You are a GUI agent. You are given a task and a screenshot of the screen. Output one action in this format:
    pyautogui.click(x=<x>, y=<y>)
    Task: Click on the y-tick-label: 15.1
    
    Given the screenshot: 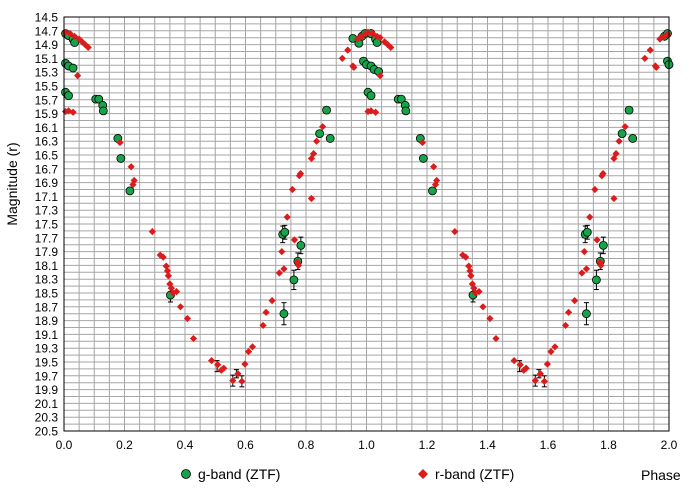 What is the action you would take?
    pyautogui.click(x=47, y=59)
    